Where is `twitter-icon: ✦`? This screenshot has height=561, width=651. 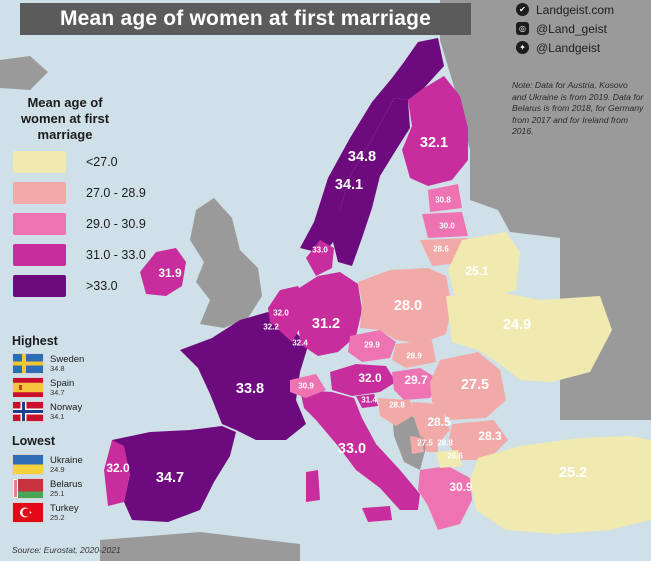 twitter-icon: ✦ is located at coordinates (522, 47).